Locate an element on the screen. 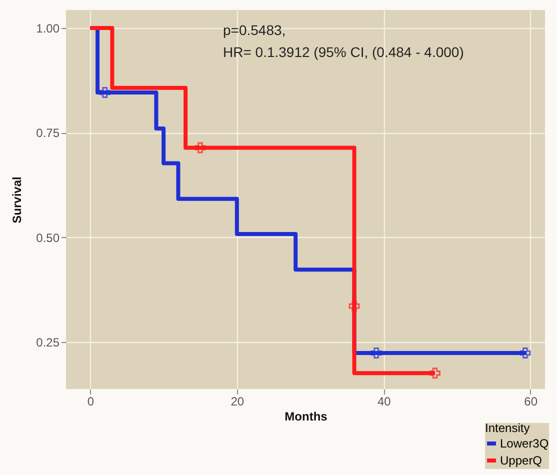 This screenshot has width=557, height=475. legend-title: Intensity is located at coordinates (507, 428).